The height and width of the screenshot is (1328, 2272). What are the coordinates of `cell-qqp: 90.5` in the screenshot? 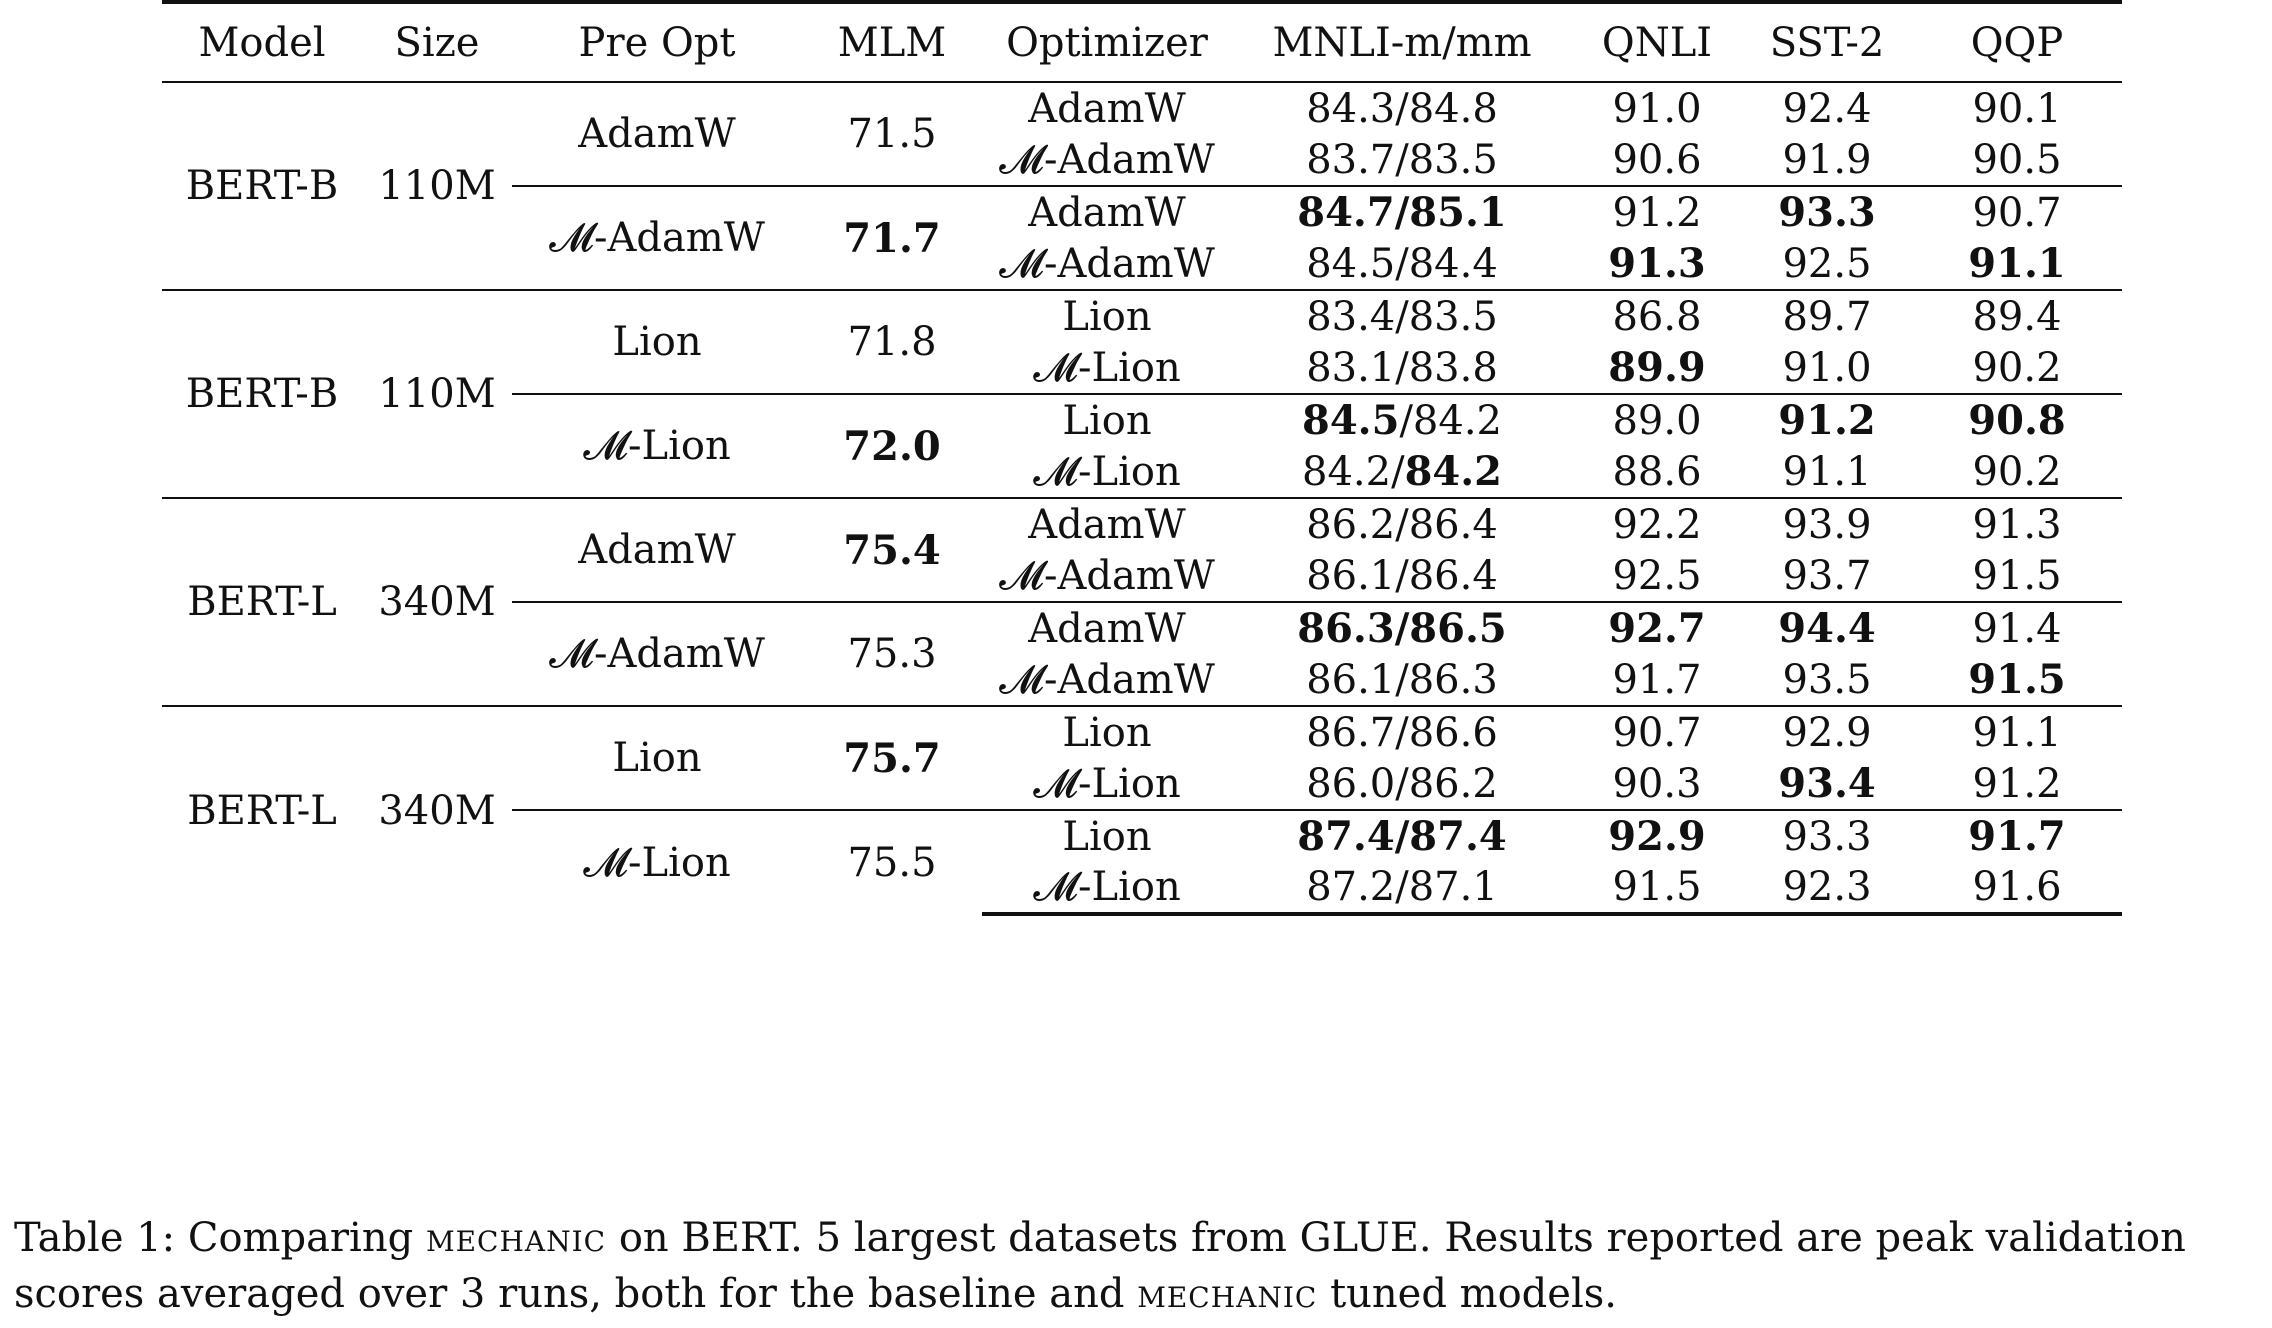 It's located at (2017, 159).